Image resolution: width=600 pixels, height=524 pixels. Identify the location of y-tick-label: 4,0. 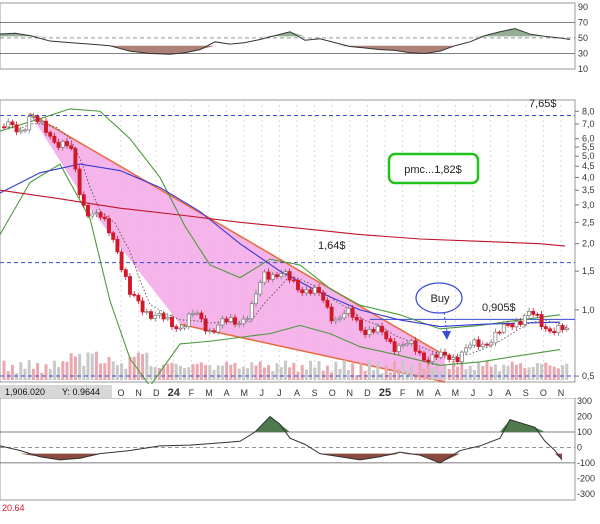
(588, 177).